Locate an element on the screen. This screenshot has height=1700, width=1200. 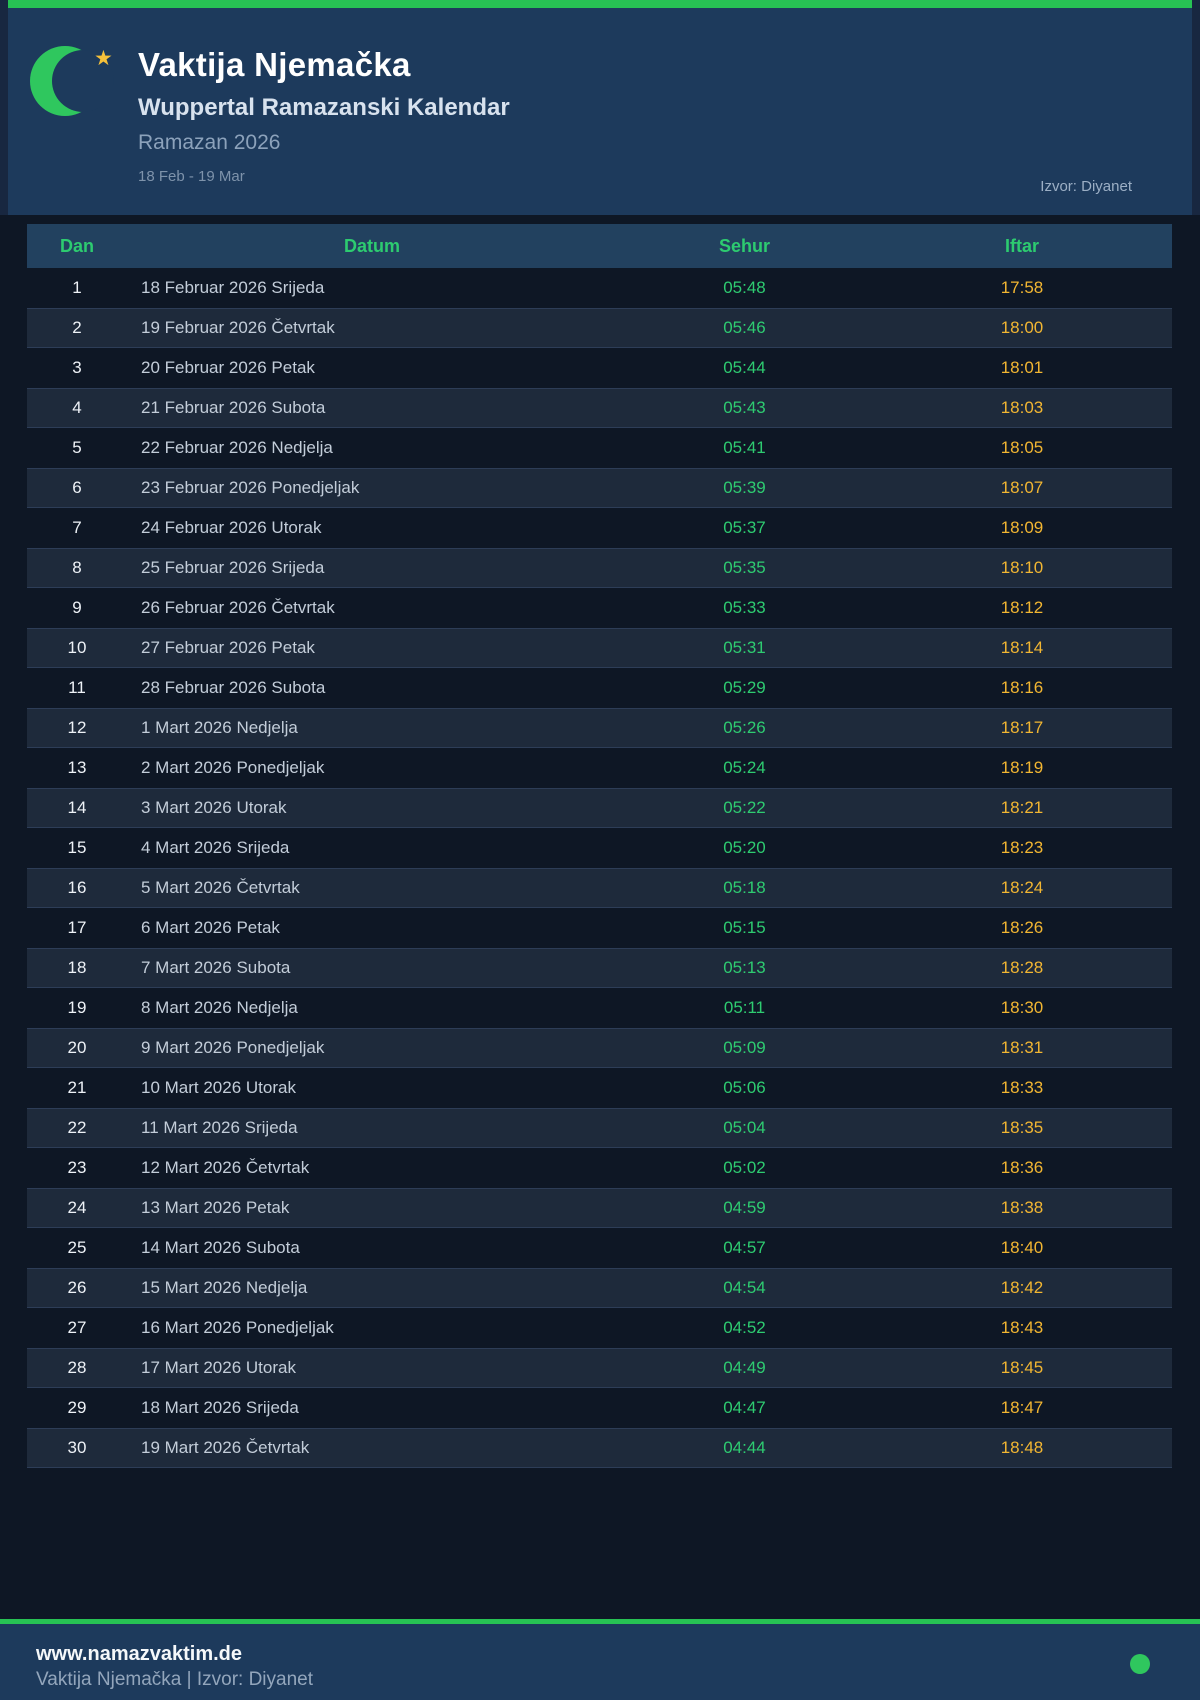
sehur-time-cell: 05:43 is located at coordinates (744, 408).